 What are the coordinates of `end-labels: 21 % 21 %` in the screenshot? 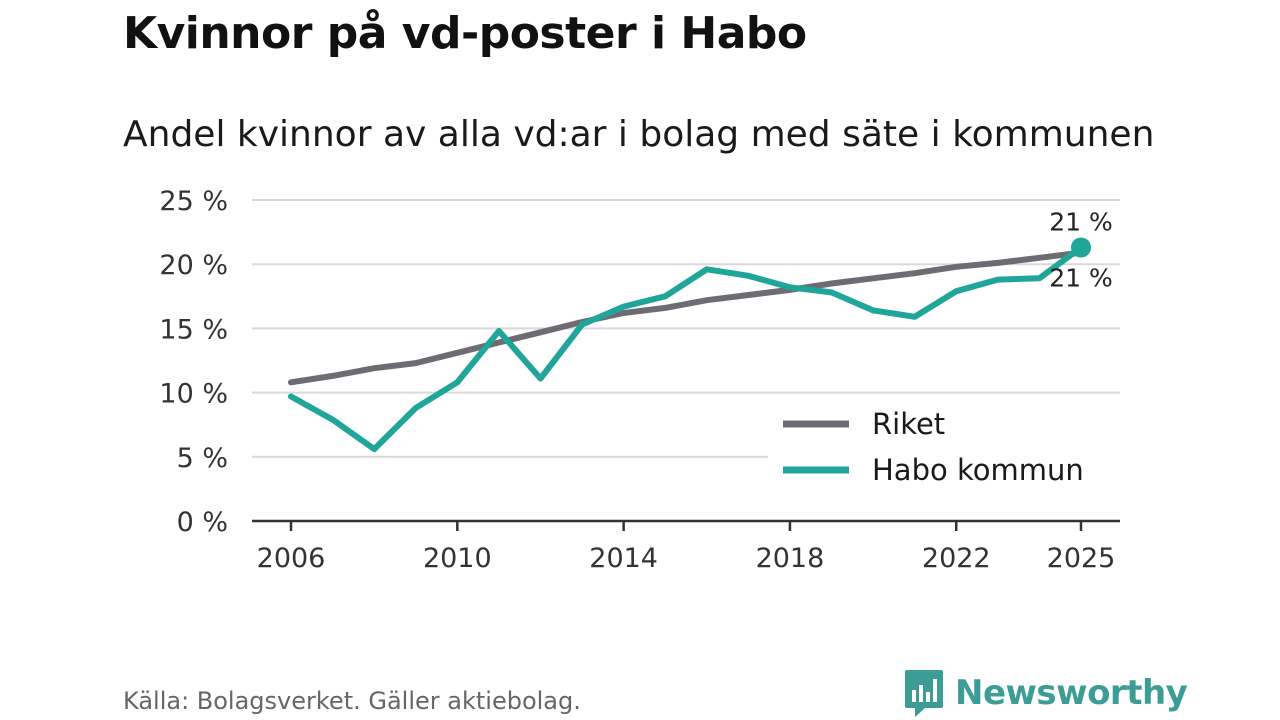 It's located at (1081, 250).